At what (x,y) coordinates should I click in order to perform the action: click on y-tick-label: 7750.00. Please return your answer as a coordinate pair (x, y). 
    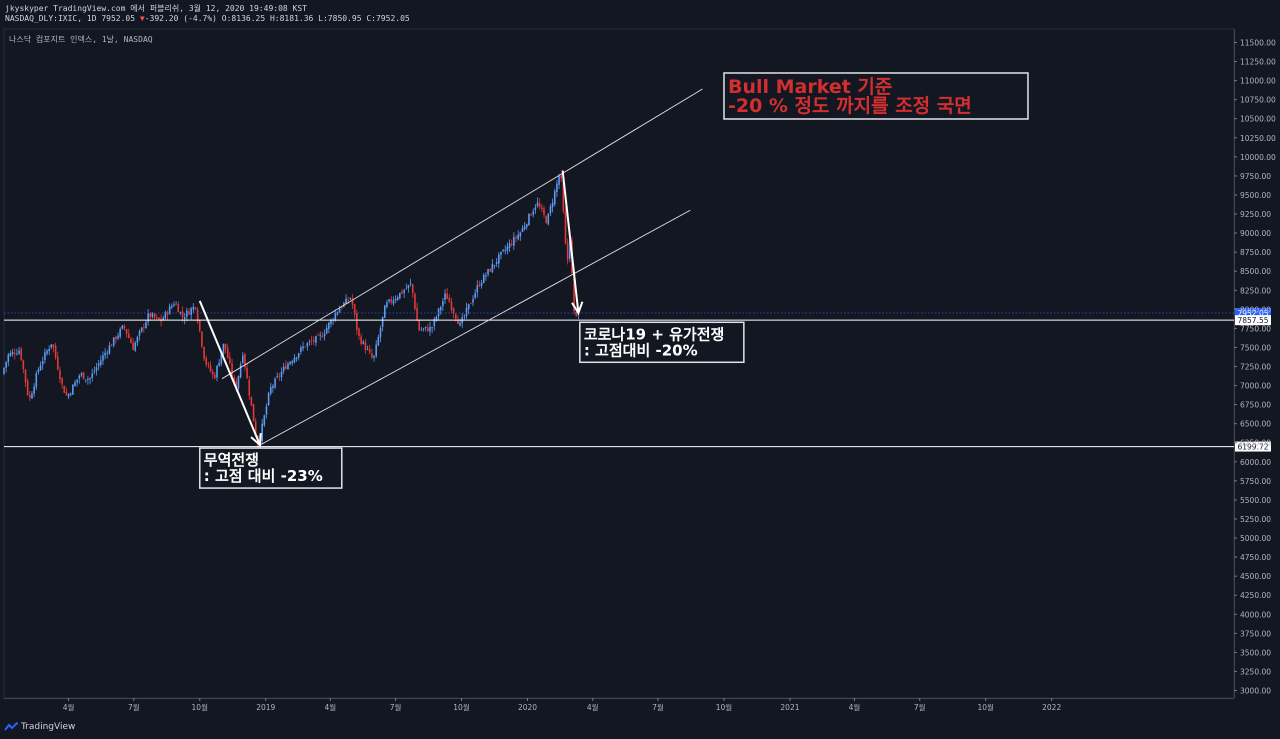
    Looking at the image, I should click on (1255, 328).